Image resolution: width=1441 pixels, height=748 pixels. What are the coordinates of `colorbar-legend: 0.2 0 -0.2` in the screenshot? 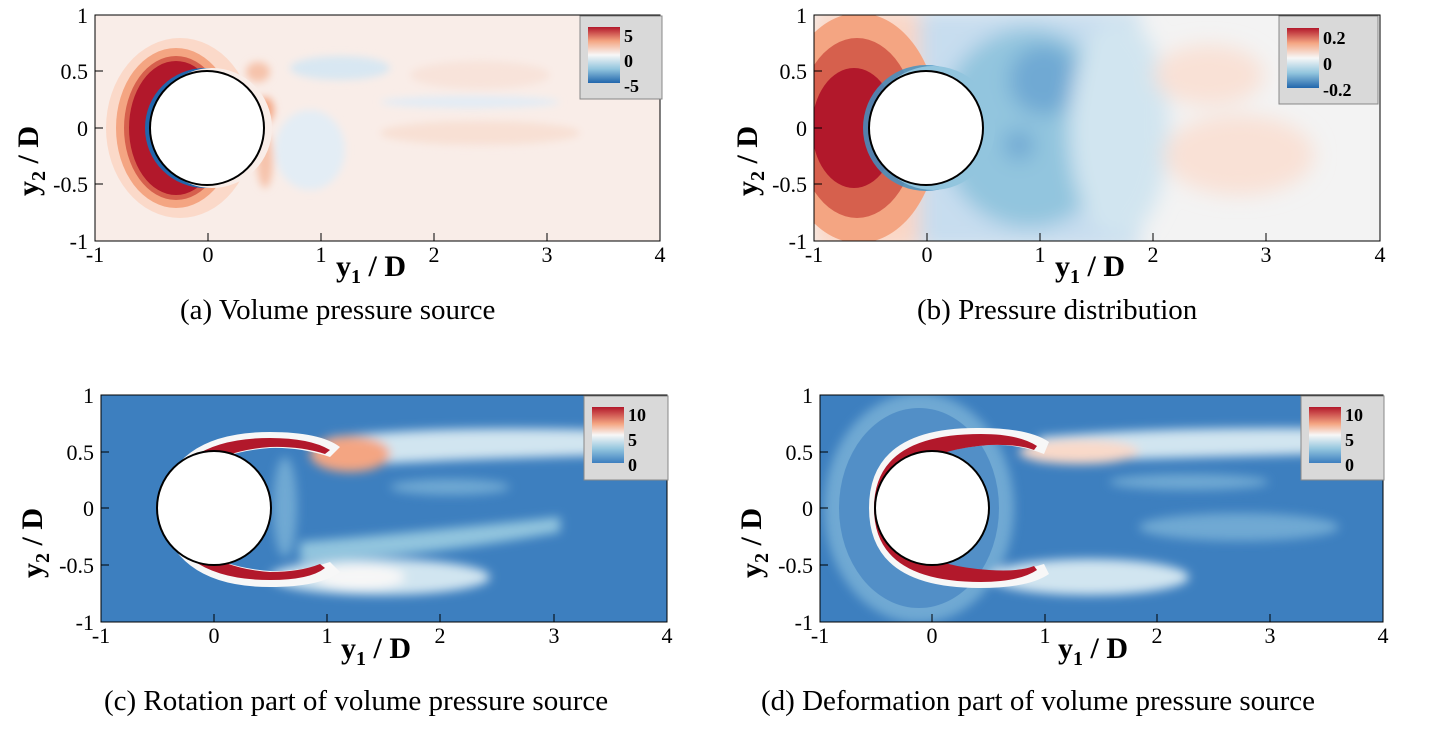 It's located at (1328, 60).